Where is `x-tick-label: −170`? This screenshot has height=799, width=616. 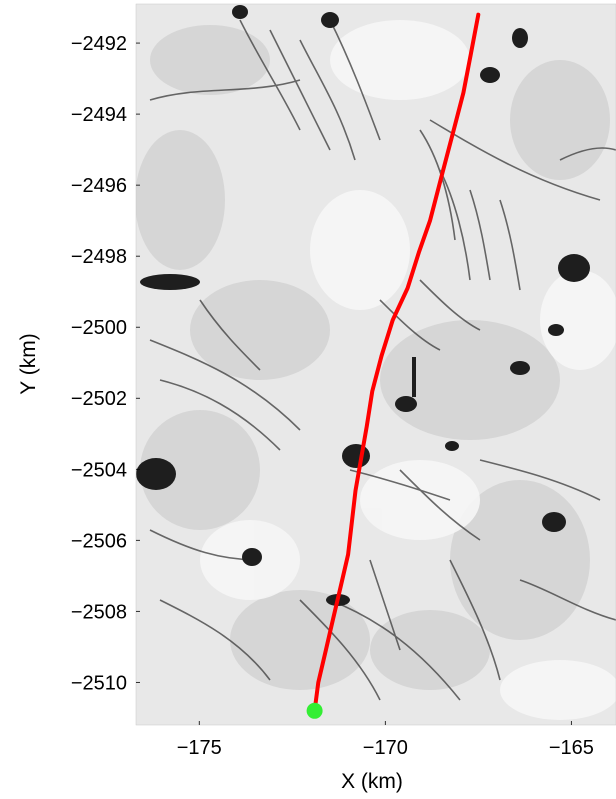 x-tick-label: −170 is located at coordinates (385, 748).